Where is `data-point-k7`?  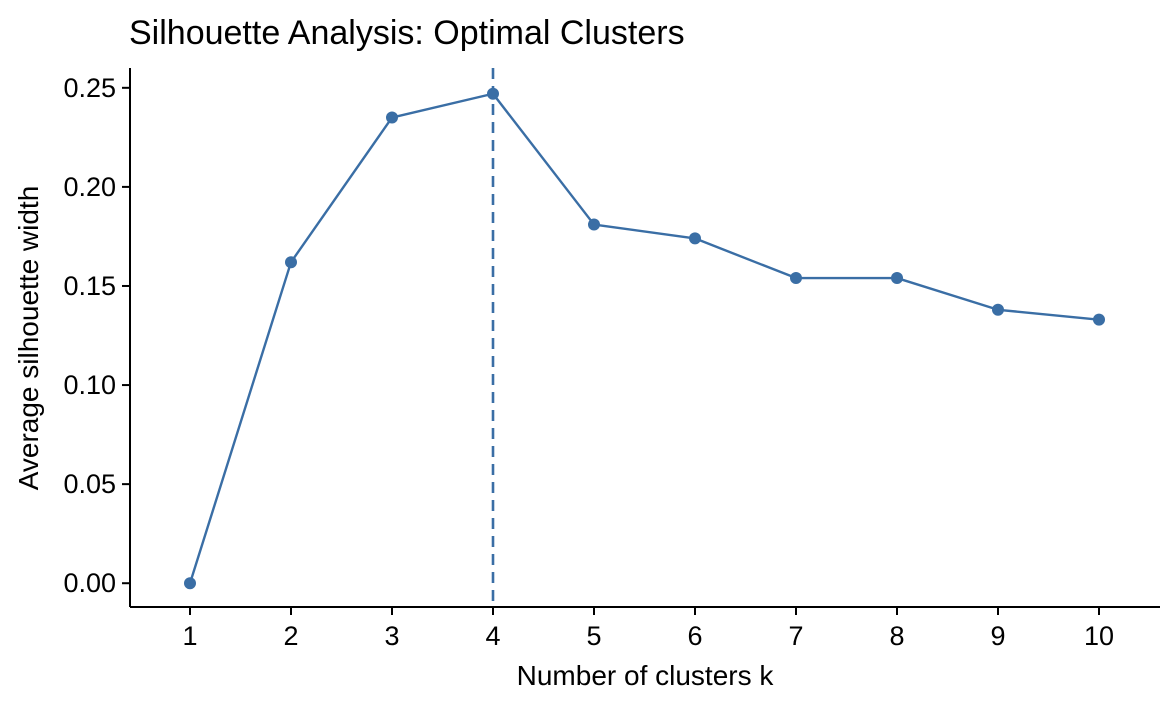
data-point-k7 is located at coordinates (796, 278).